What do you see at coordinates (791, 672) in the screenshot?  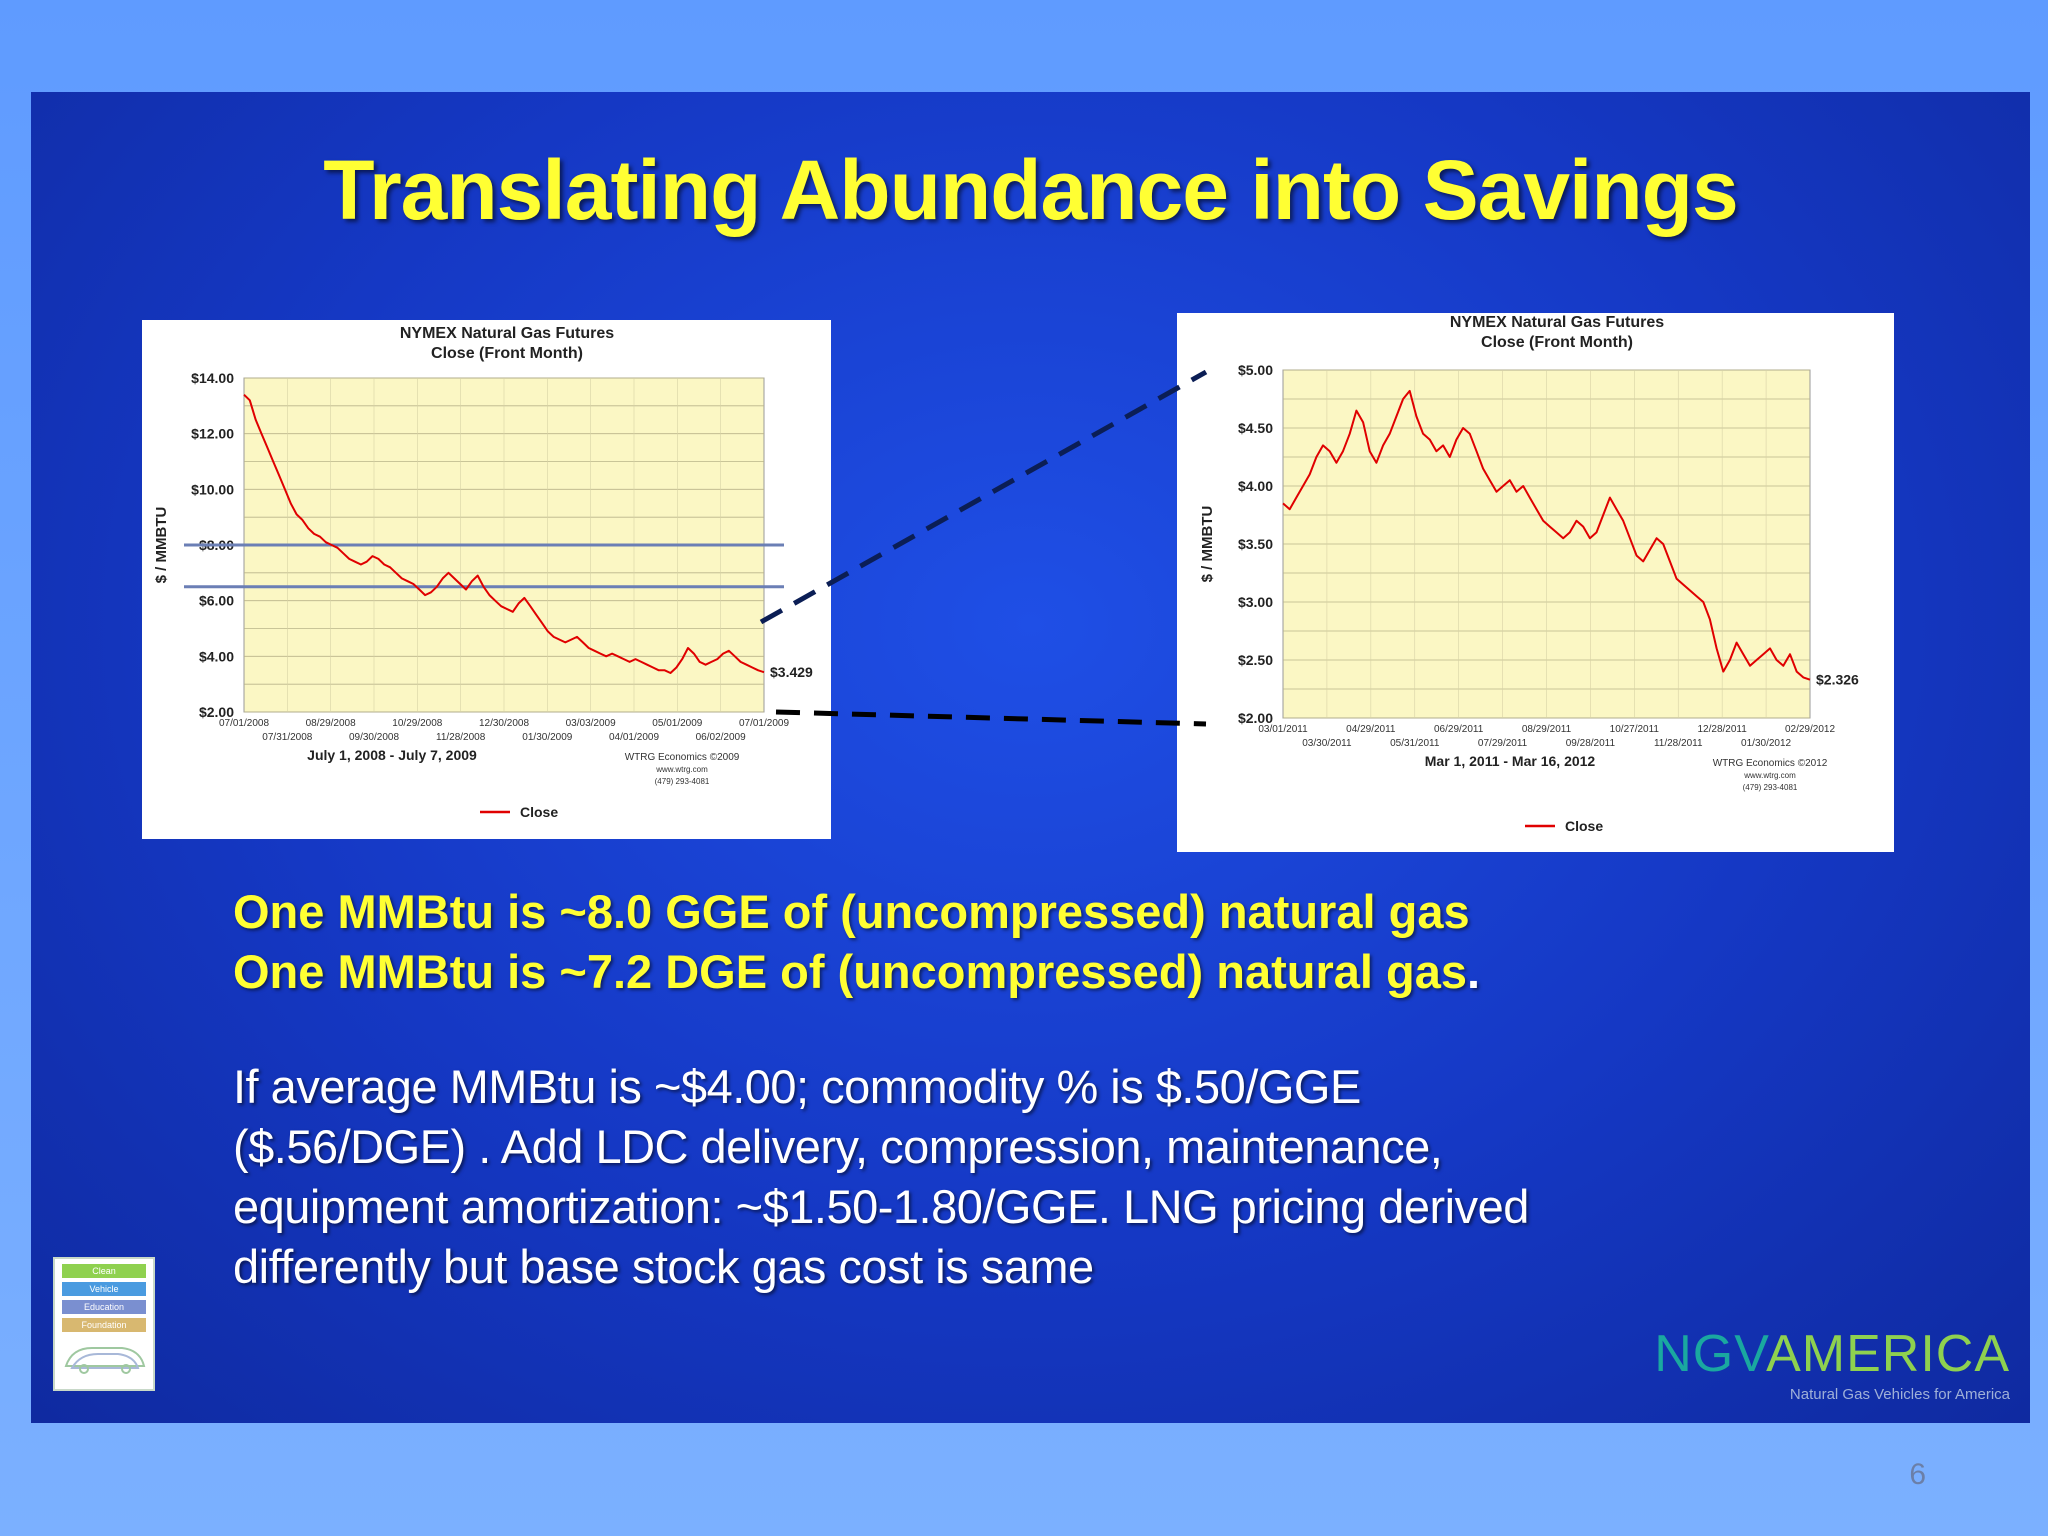 I see `end-value-label: $3.429` at bounding box center [791, 672].